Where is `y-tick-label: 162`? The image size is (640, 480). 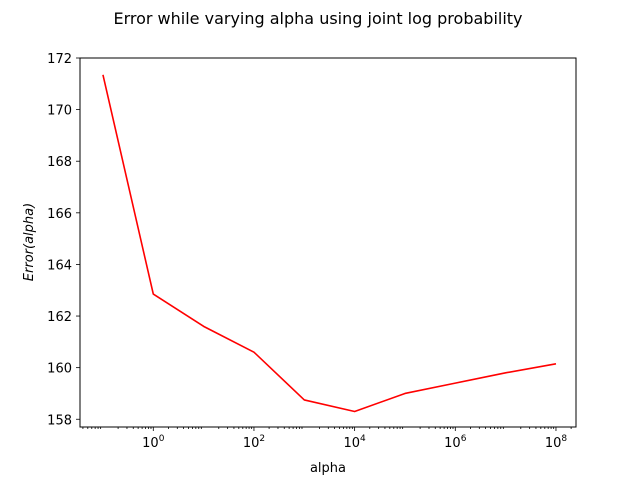
y-tick-label: 162 is located at coordinates (59, 317).